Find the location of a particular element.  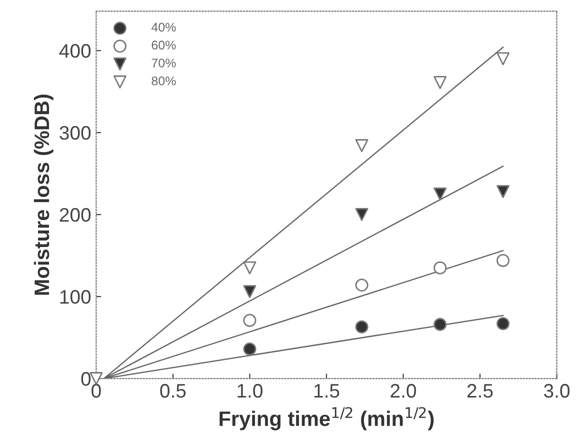

y-tick-label: 100 is located at coordinates (75, 297).